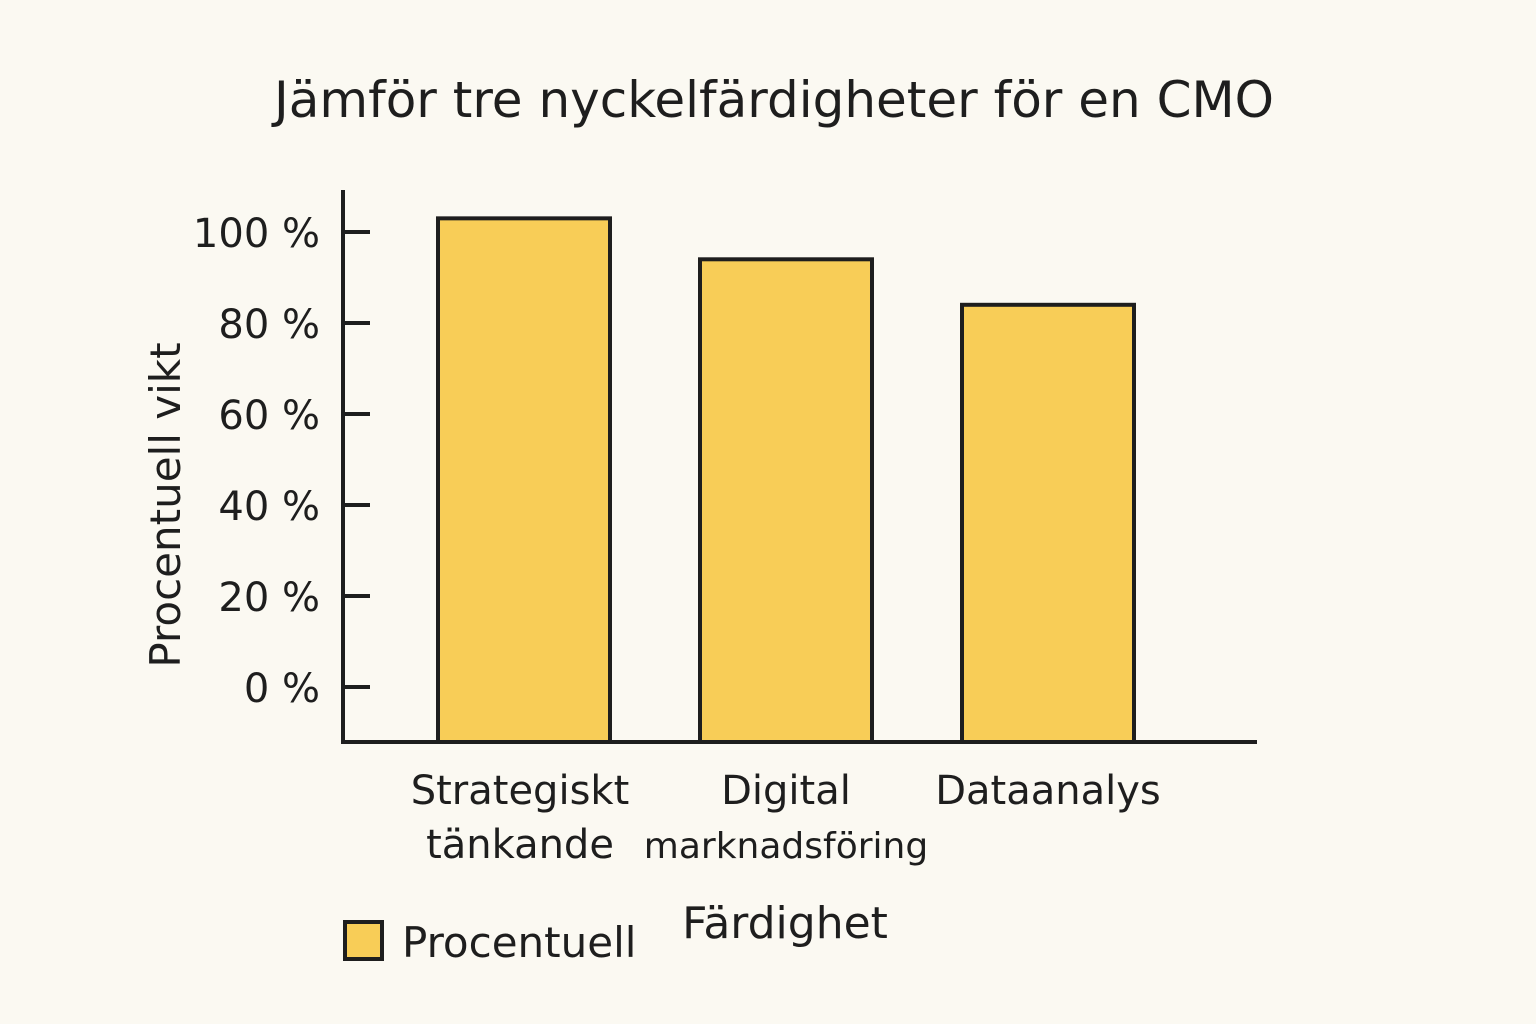 The image size is (1536, 1024). I want to click on legend-swatch, so click(363, 940).